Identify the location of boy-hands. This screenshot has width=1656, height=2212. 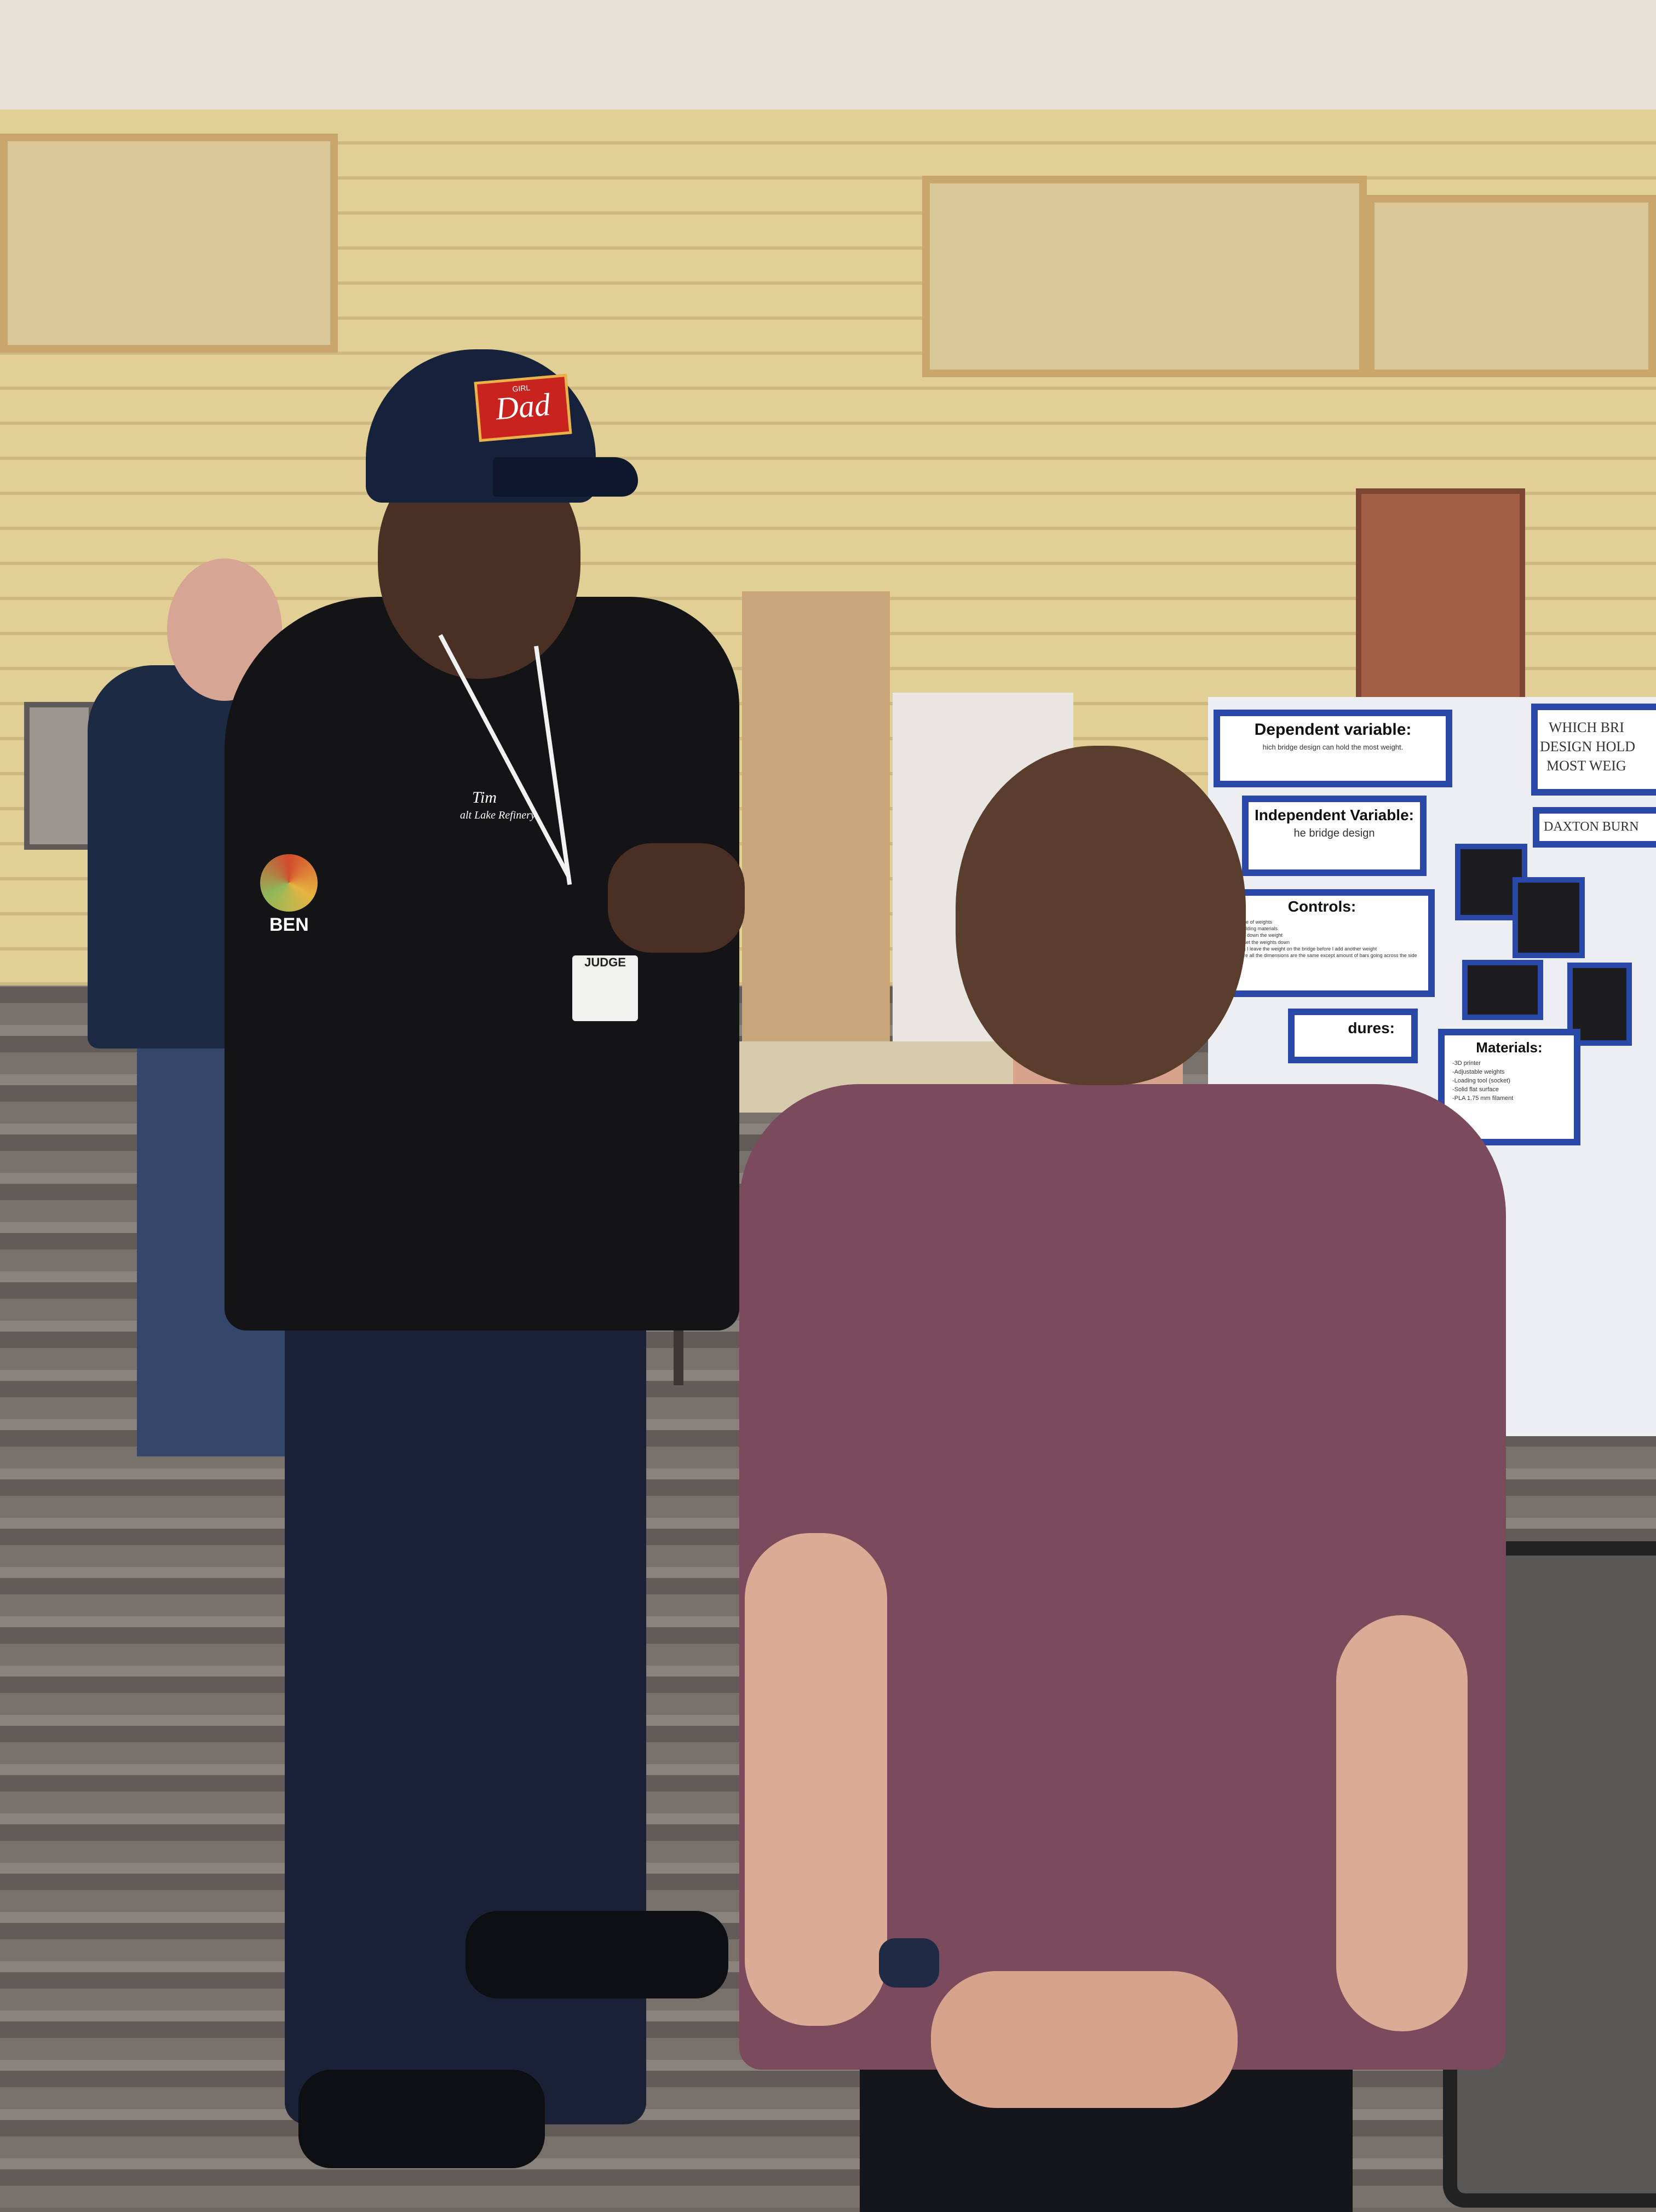
(1084, 2040).